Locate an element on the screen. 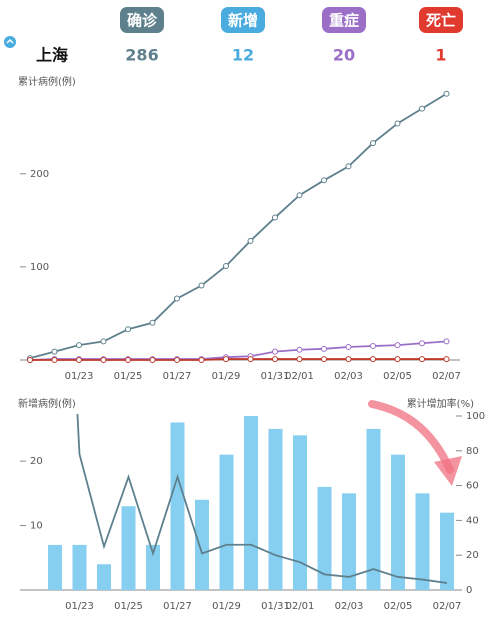  annotation-arrowhead is located at coordinates (448, 471).